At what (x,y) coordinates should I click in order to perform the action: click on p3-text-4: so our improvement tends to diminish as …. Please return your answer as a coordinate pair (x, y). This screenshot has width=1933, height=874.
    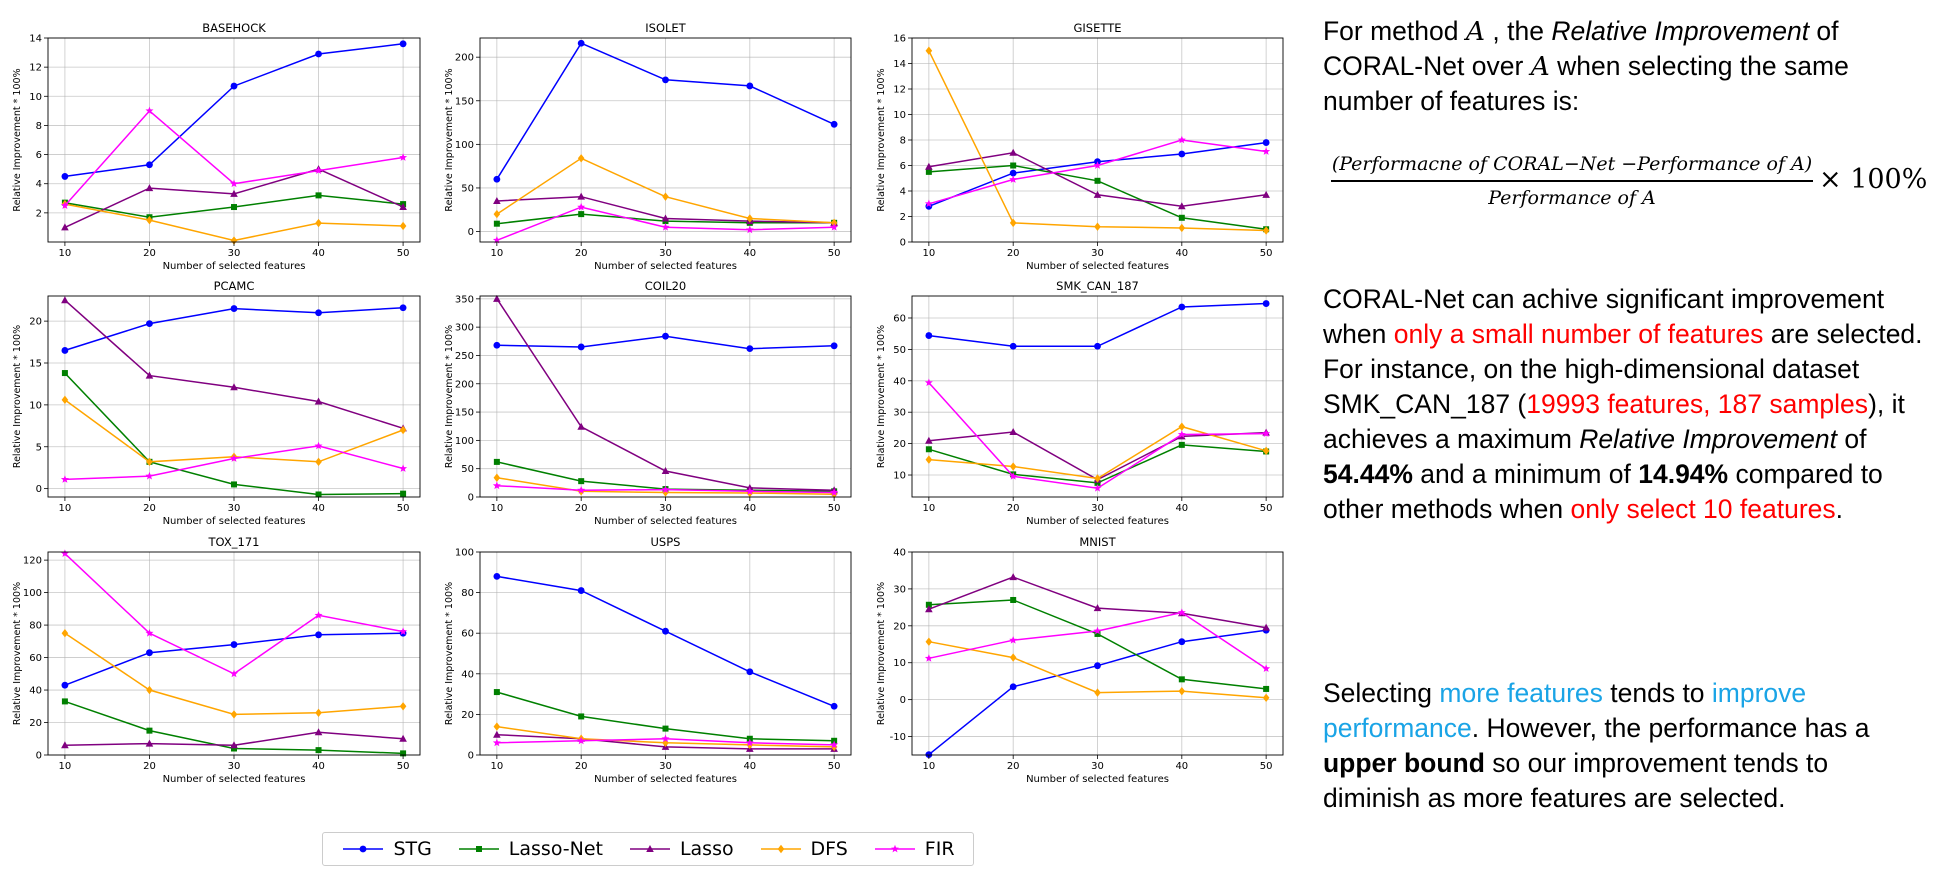
    Looking at the image, I should click on (1576, 780).